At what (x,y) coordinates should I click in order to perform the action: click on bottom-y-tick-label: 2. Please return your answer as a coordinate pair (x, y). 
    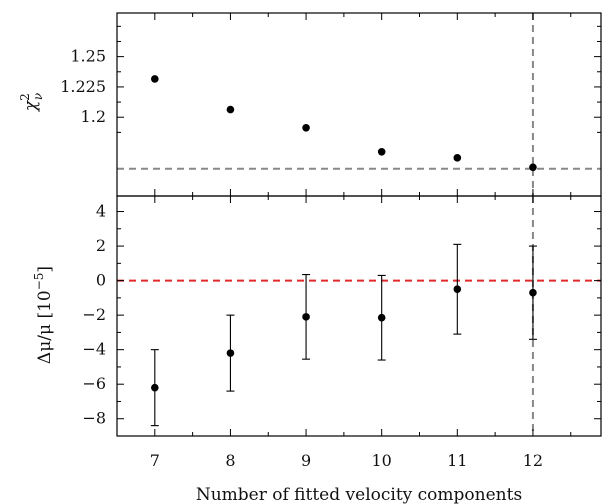
    Looking at the image, I should click on (101, 245).